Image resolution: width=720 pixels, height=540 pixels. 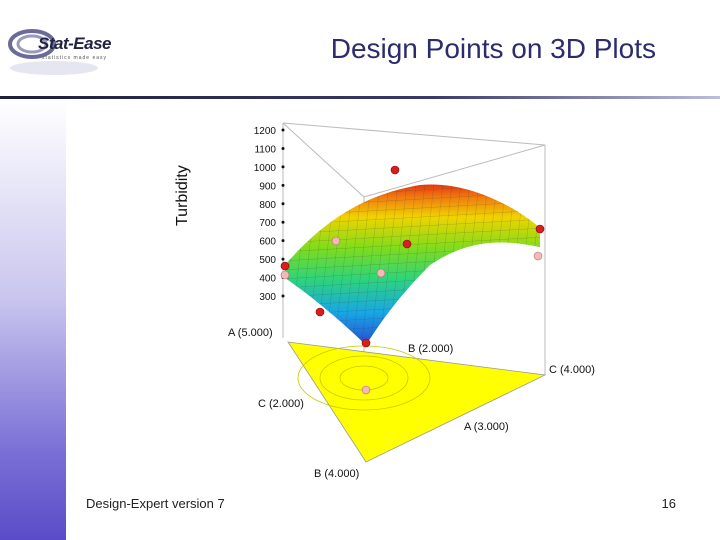 What do you see at coordinates (281, 404) in the screenshot?
I see `axis-label-c-left: C (2.000)` at bounding box center [281, 404].